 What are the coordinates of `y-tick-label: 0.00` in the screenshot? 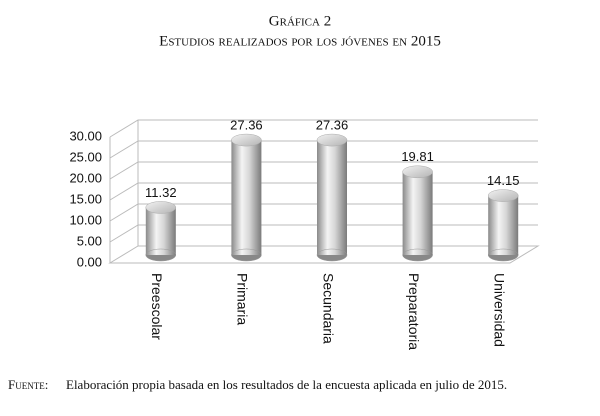 It's located at (89, 261).